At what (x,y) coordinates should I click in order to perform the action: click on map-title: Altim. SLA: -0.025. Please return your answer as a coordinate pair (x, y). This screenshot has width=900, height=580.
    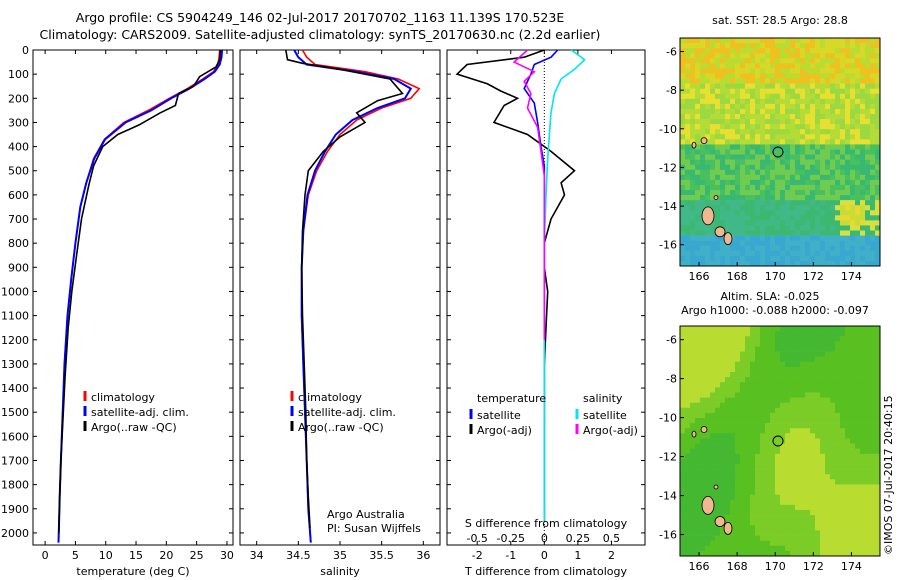
    Looking at the image, I should click on (769, 296).